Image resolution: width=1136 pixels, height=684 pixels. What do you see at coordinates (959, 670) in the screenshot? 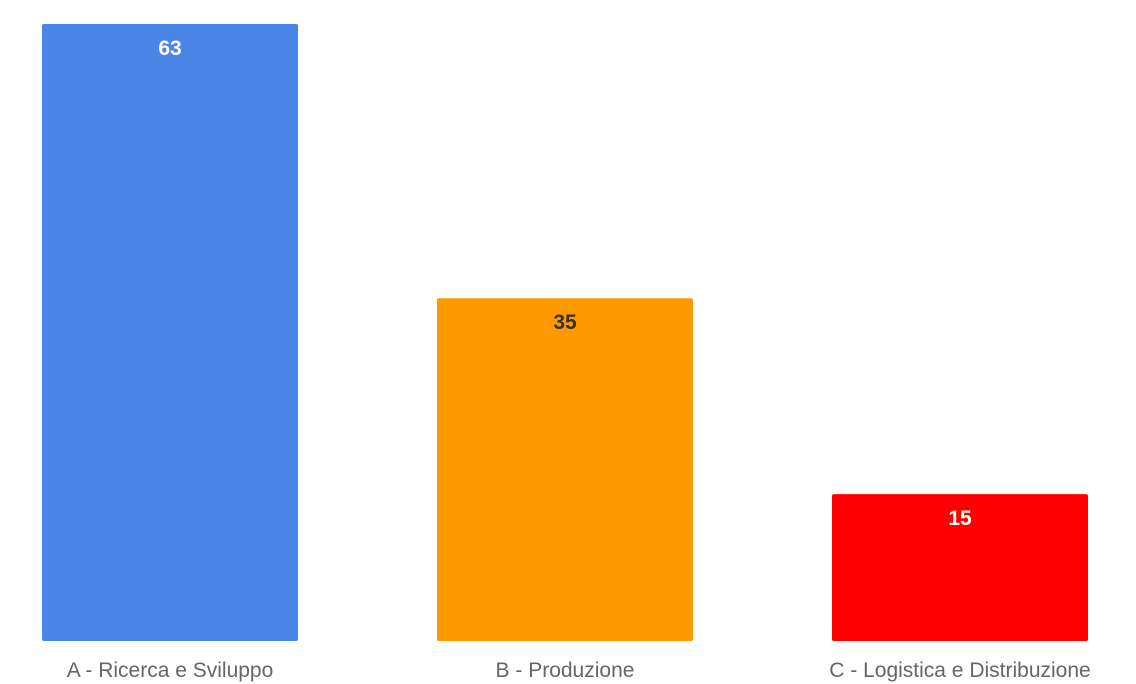
I see `category-label-3: C - Logistica e Distribuzione` at bounding box center [959, 670].